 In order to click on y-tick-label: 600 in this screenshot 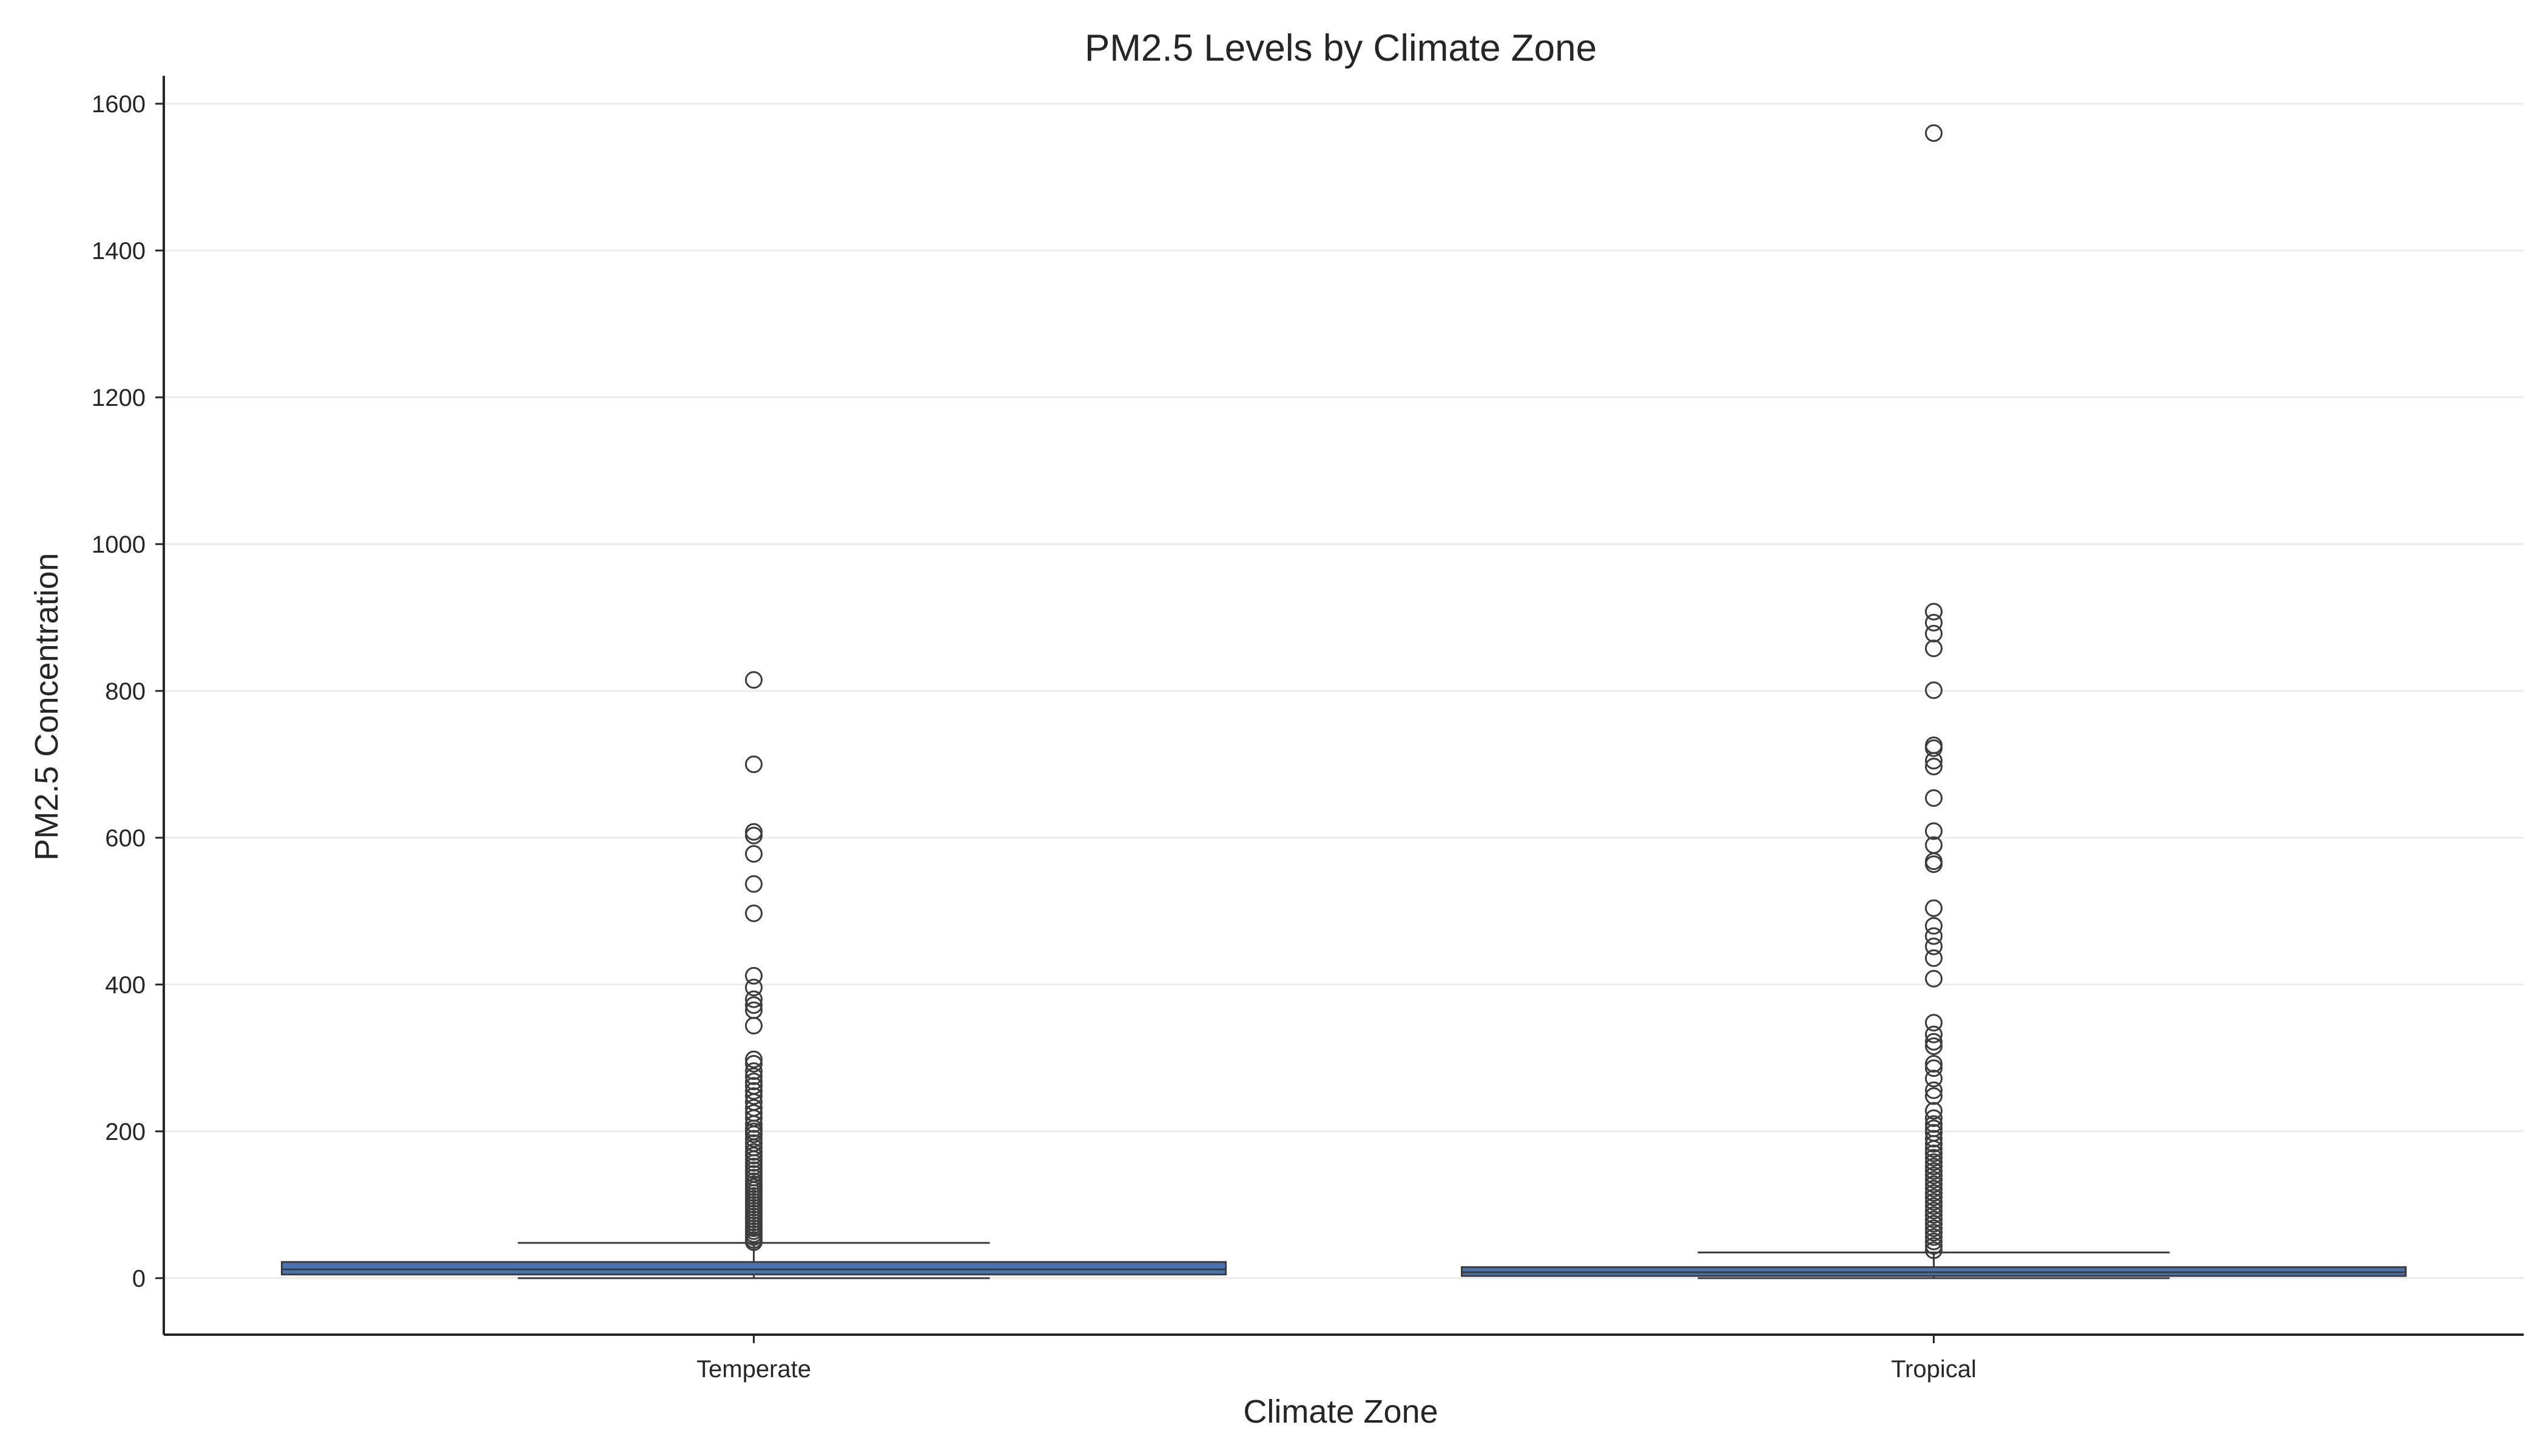, I will do `click(125, 838)`.